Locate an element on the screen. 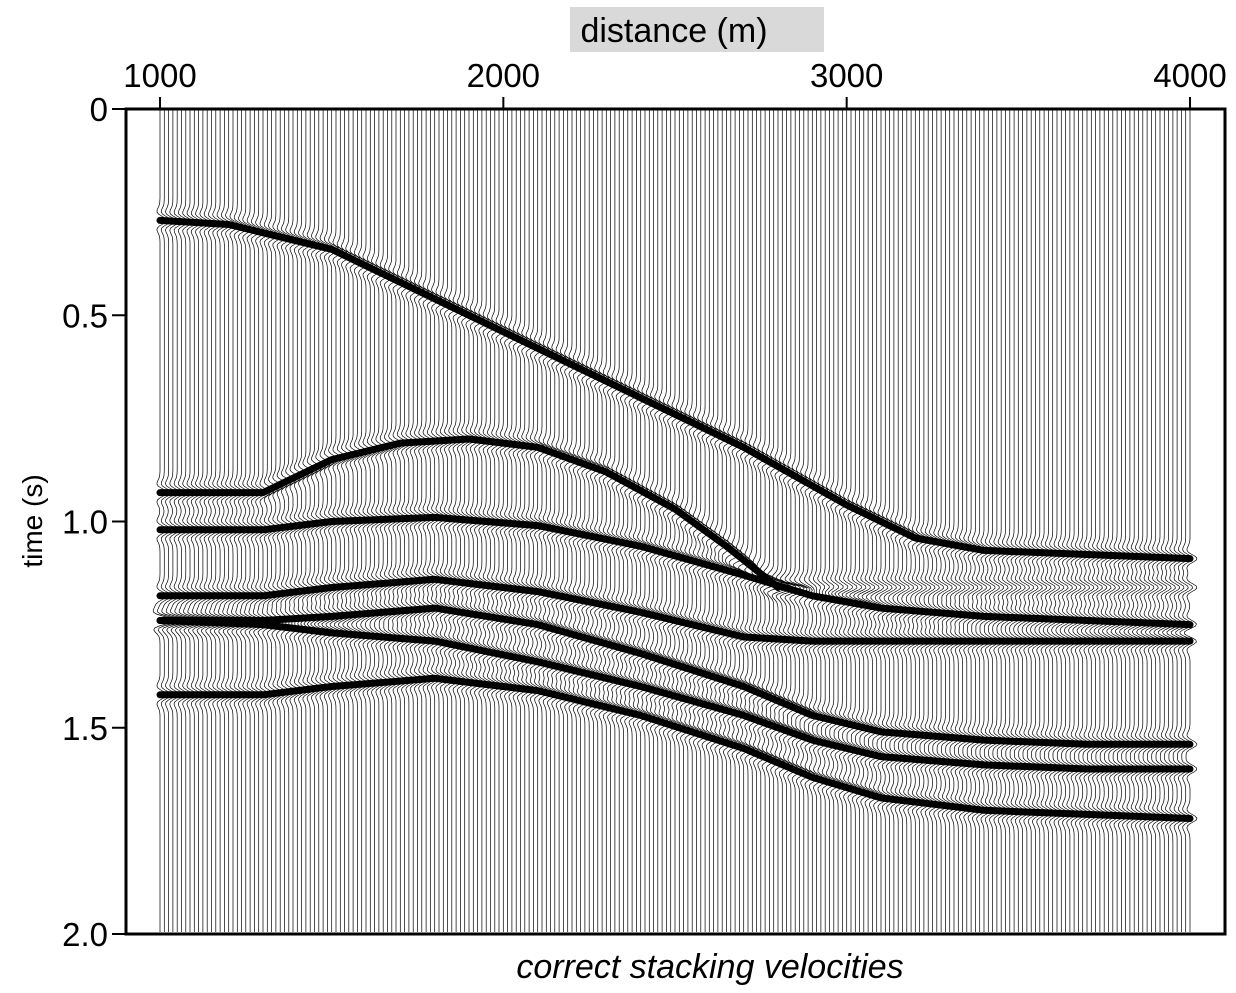 The image size is (1236, 993). chart-caption: correct stacking velocities is located at coordinates (709, 967).